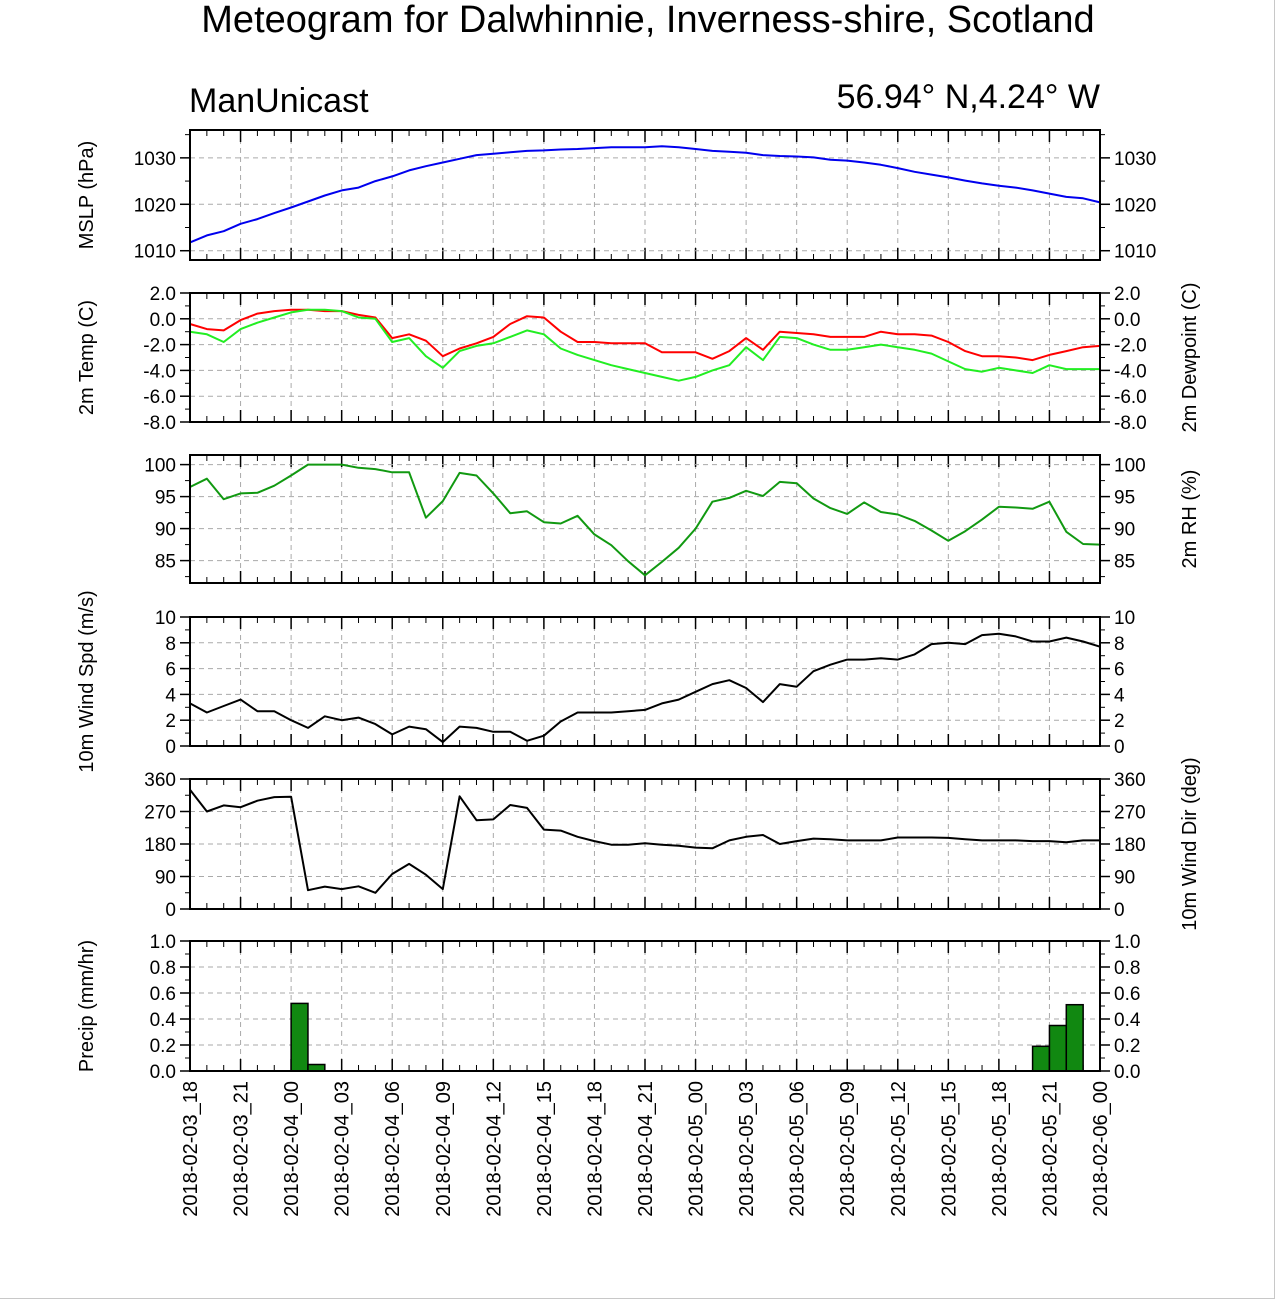 Image resolution: width=1275 pixels, height=1299 pixels. Describe the element at coordinates (155, 252) in the screenshot. I see `y-tick-label-left: 1010` at that location.